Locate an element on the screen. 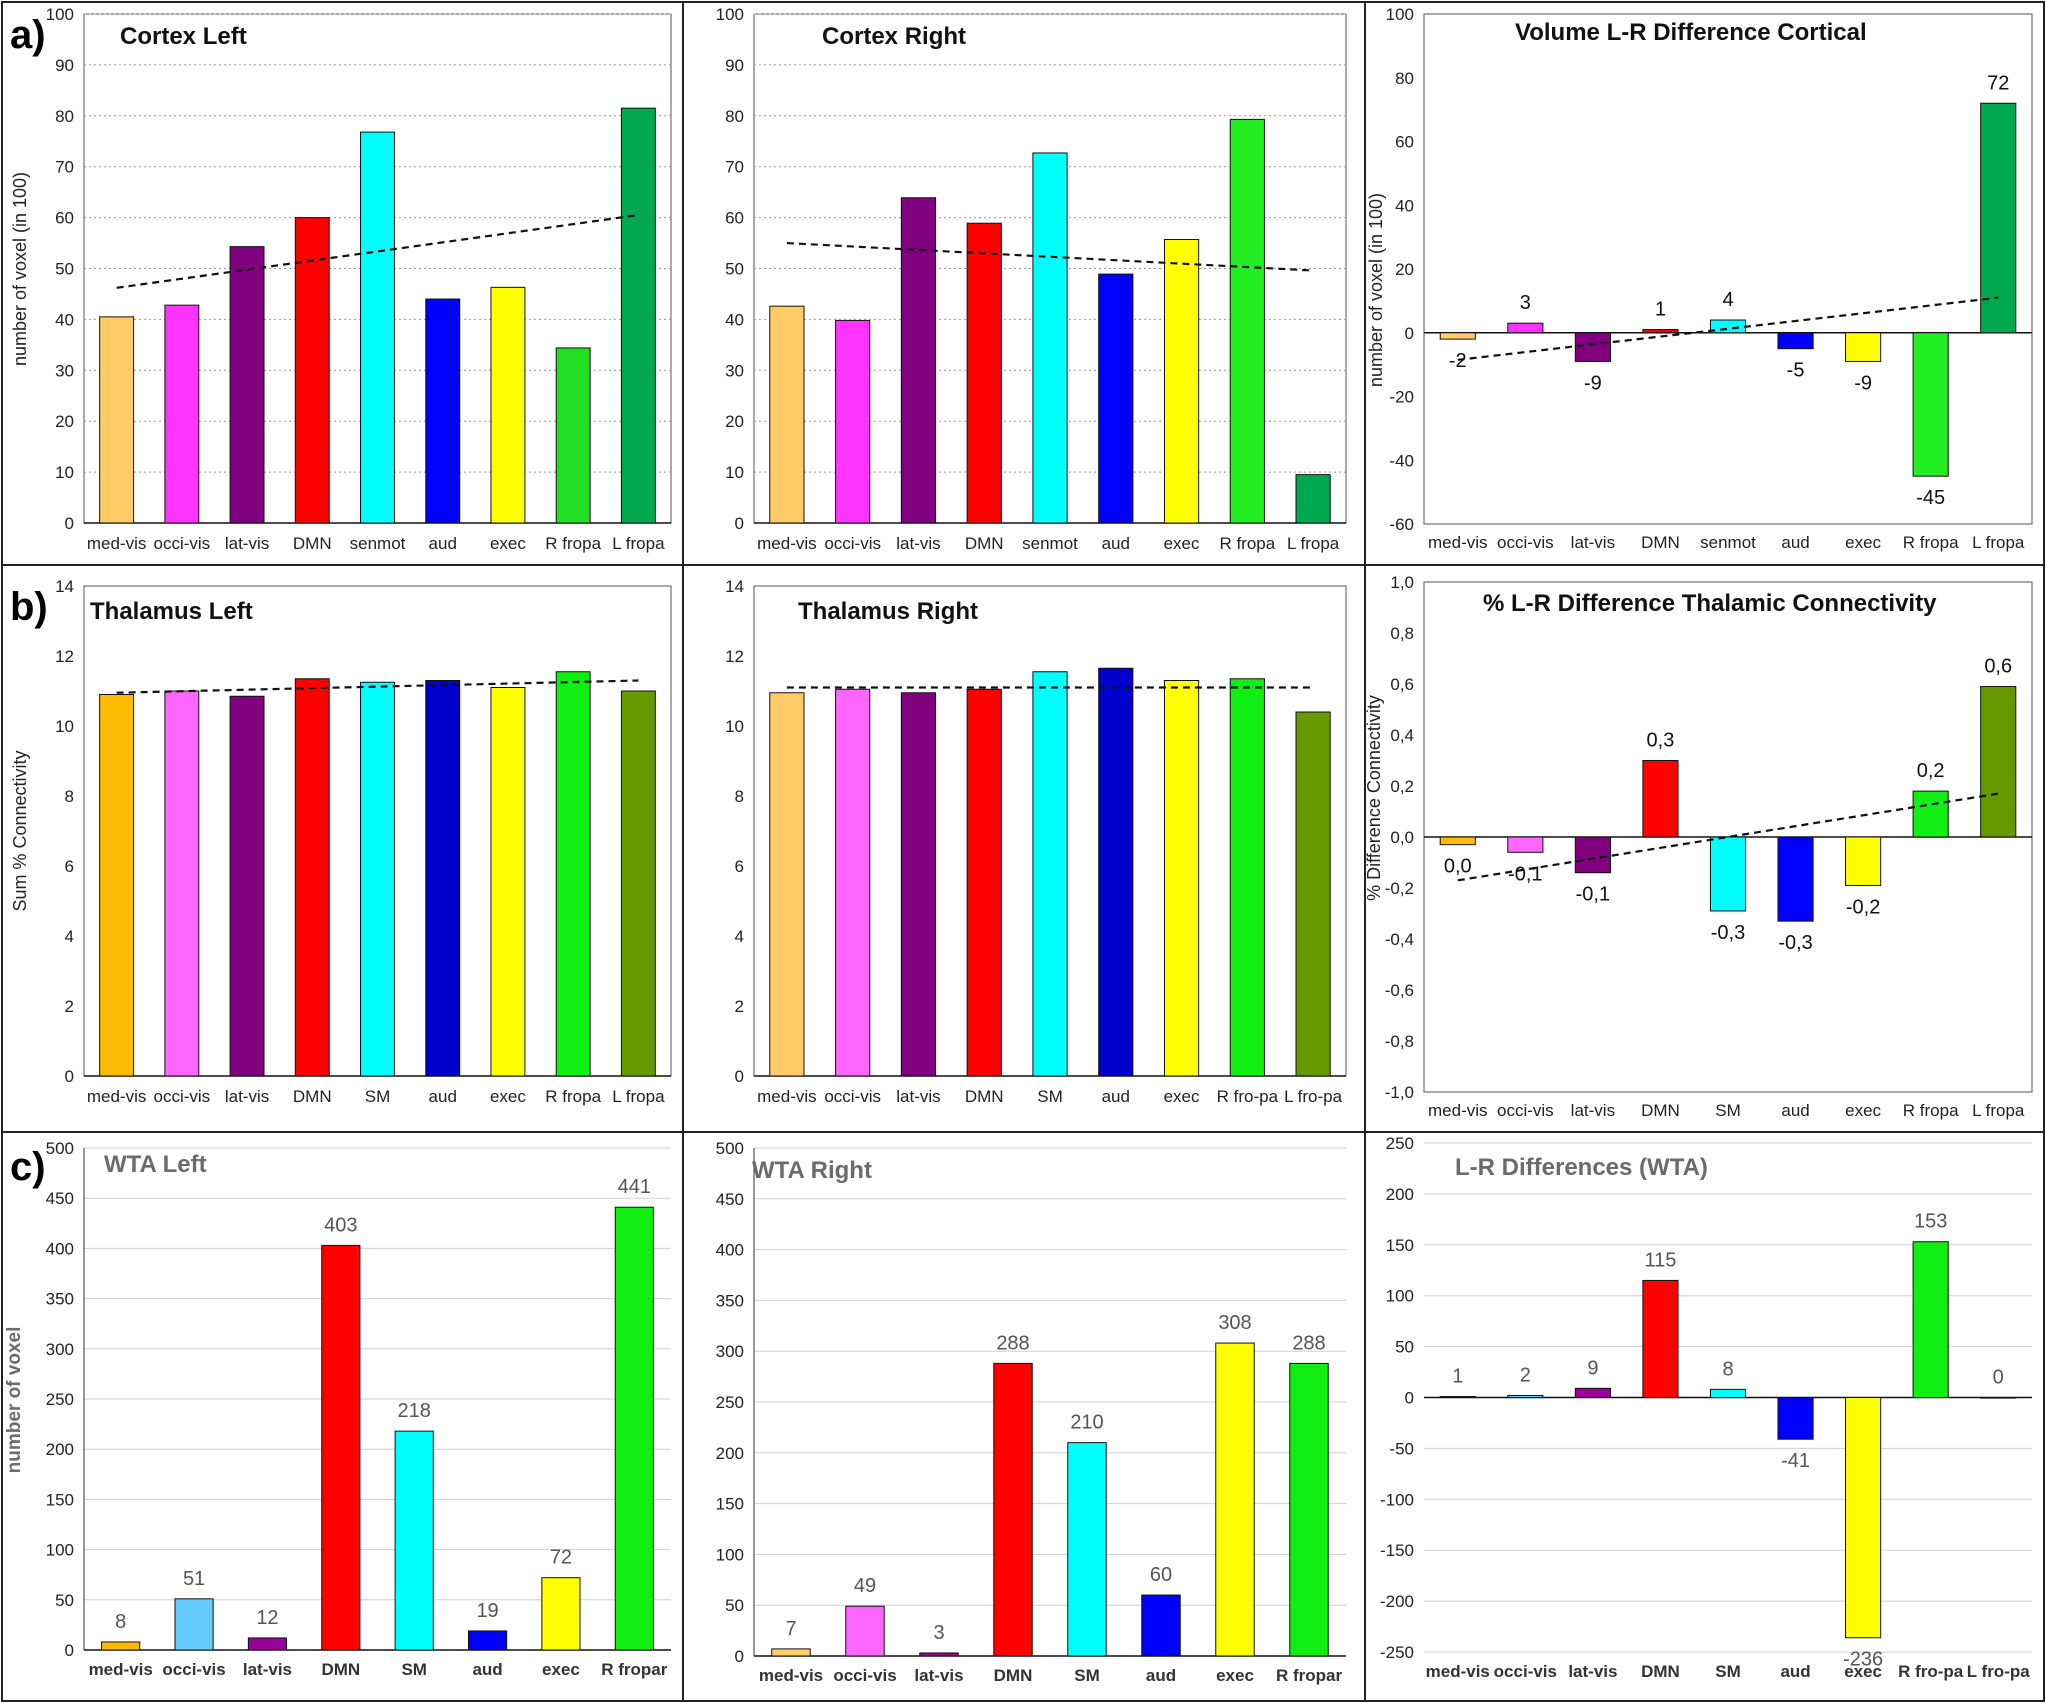 The height and width of the screenshot is (1703, 2046). panel-label-a: a) is located at coordinates (28, 35).